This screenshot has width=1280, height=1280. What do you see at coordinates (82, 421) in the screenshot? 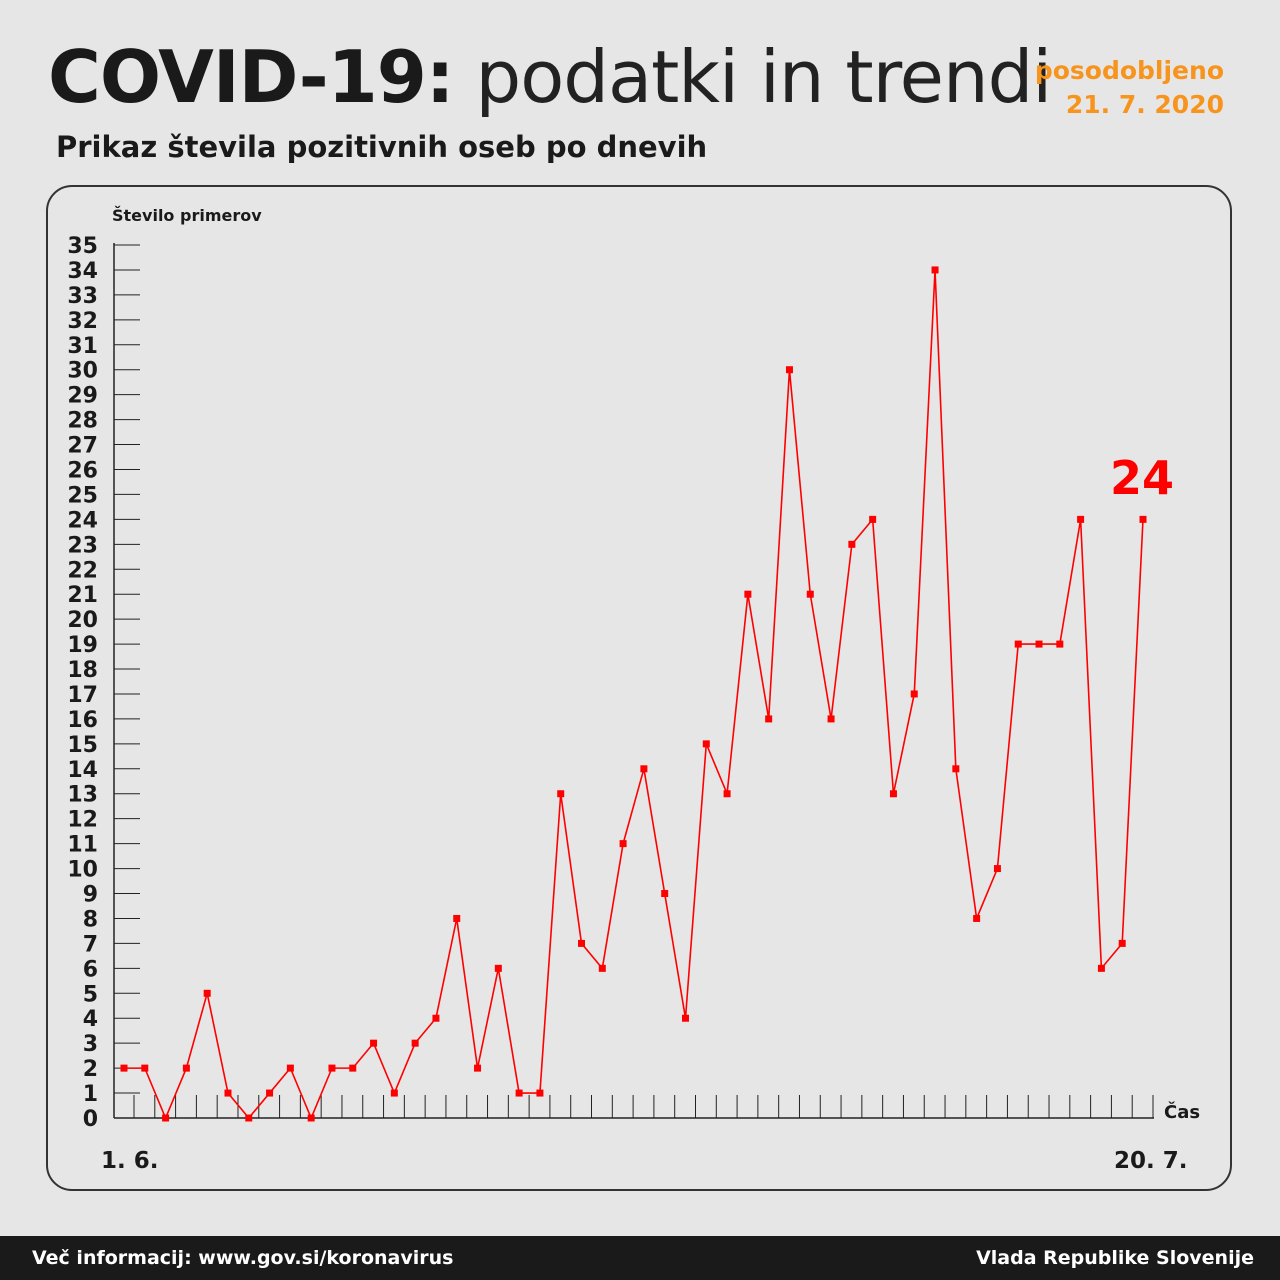
I see `y-tick-label: 28` at bounding box center [82, 421].